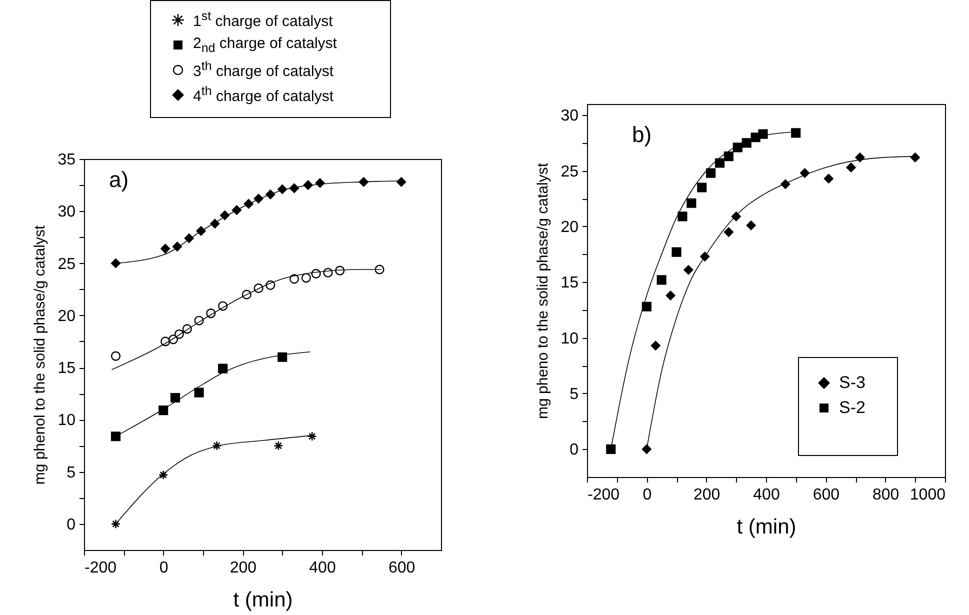 The height and width of the screenshot is (615, 969). What do you see at coordinates (263, 19) in the screenshot?
I see `legend-label: 1$^{st}$ charge of catalyst` at bounding box center [263, 19].